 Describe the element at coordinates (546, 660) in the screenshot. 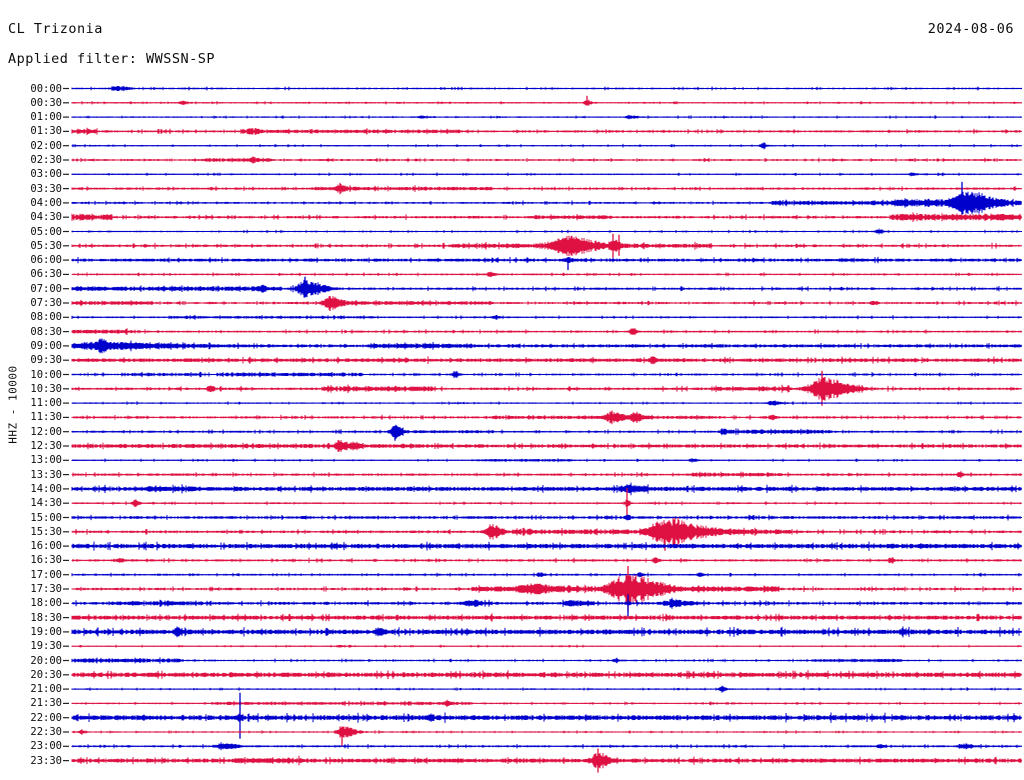

I see `trace-row-20:00` at that location.